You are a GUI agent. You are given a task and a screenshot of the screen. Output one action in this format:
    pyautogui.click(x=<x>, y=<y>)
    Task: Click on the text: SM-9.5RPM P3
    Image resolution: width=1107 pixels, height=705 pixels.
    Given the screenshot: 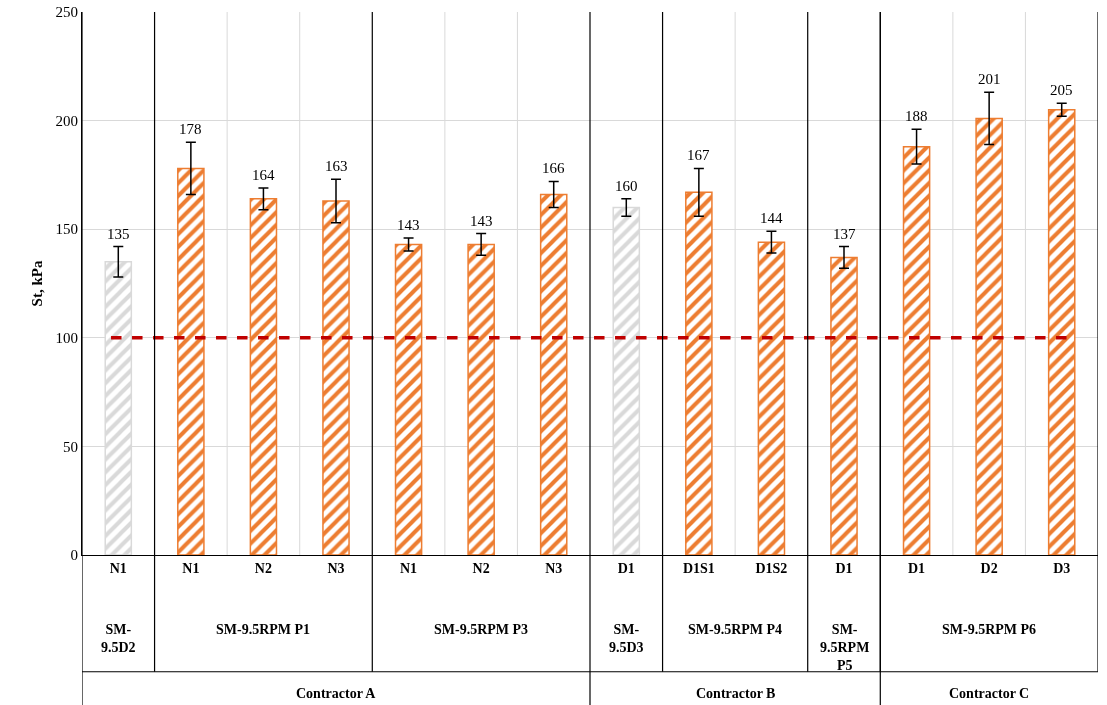 What is the action you would take?
    pyautogui.click(x=481, y=629)
    